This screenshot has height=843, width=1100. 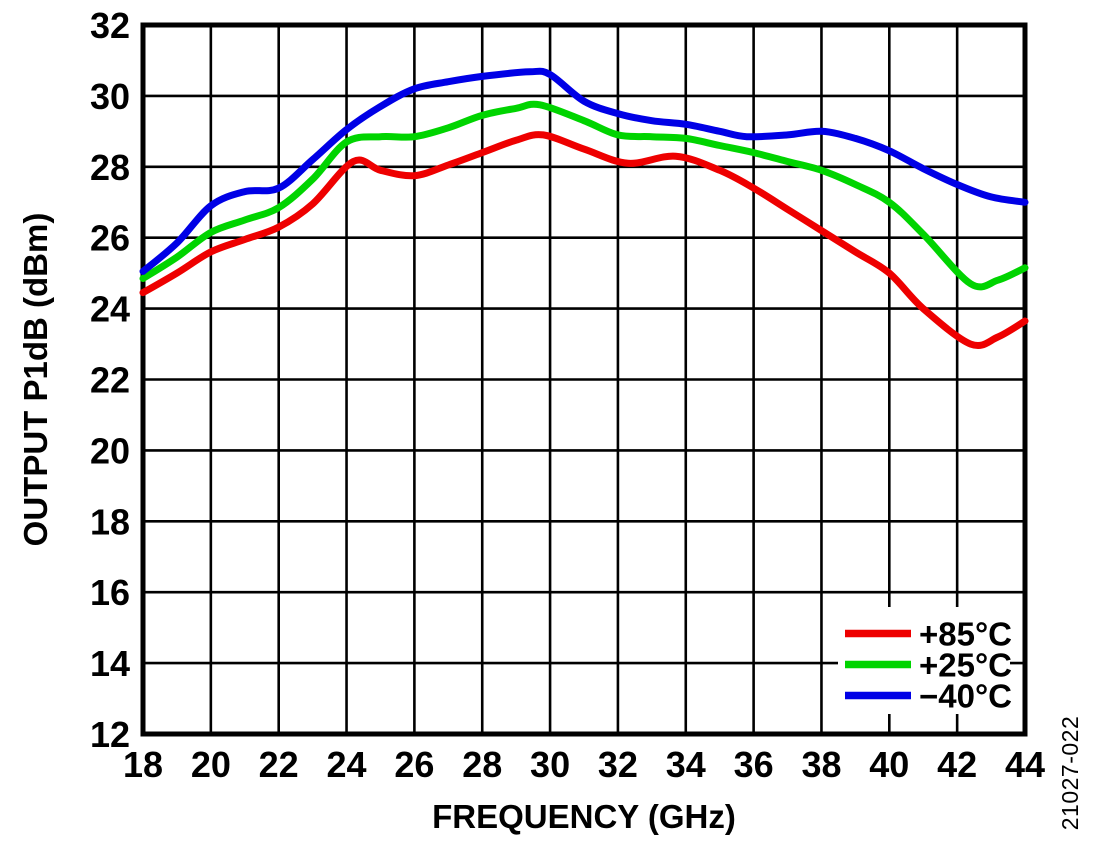 What do you see at coordinates (965, 665) in the screenshot?
I see `legend-label: +25°C` at bounding box center [965, 665].